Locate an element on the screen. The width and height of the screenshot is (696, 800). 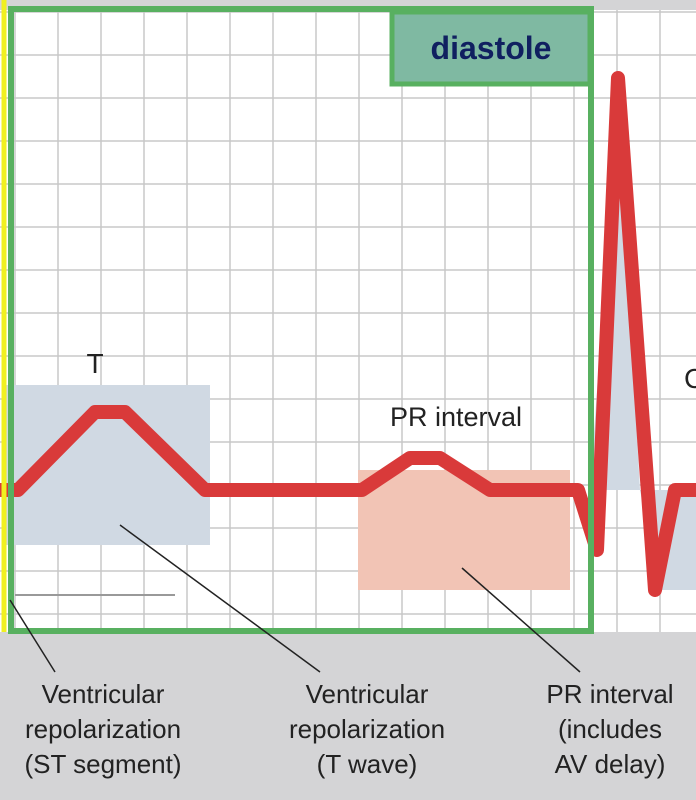
diastole-box is located at coordinates (491, 48).